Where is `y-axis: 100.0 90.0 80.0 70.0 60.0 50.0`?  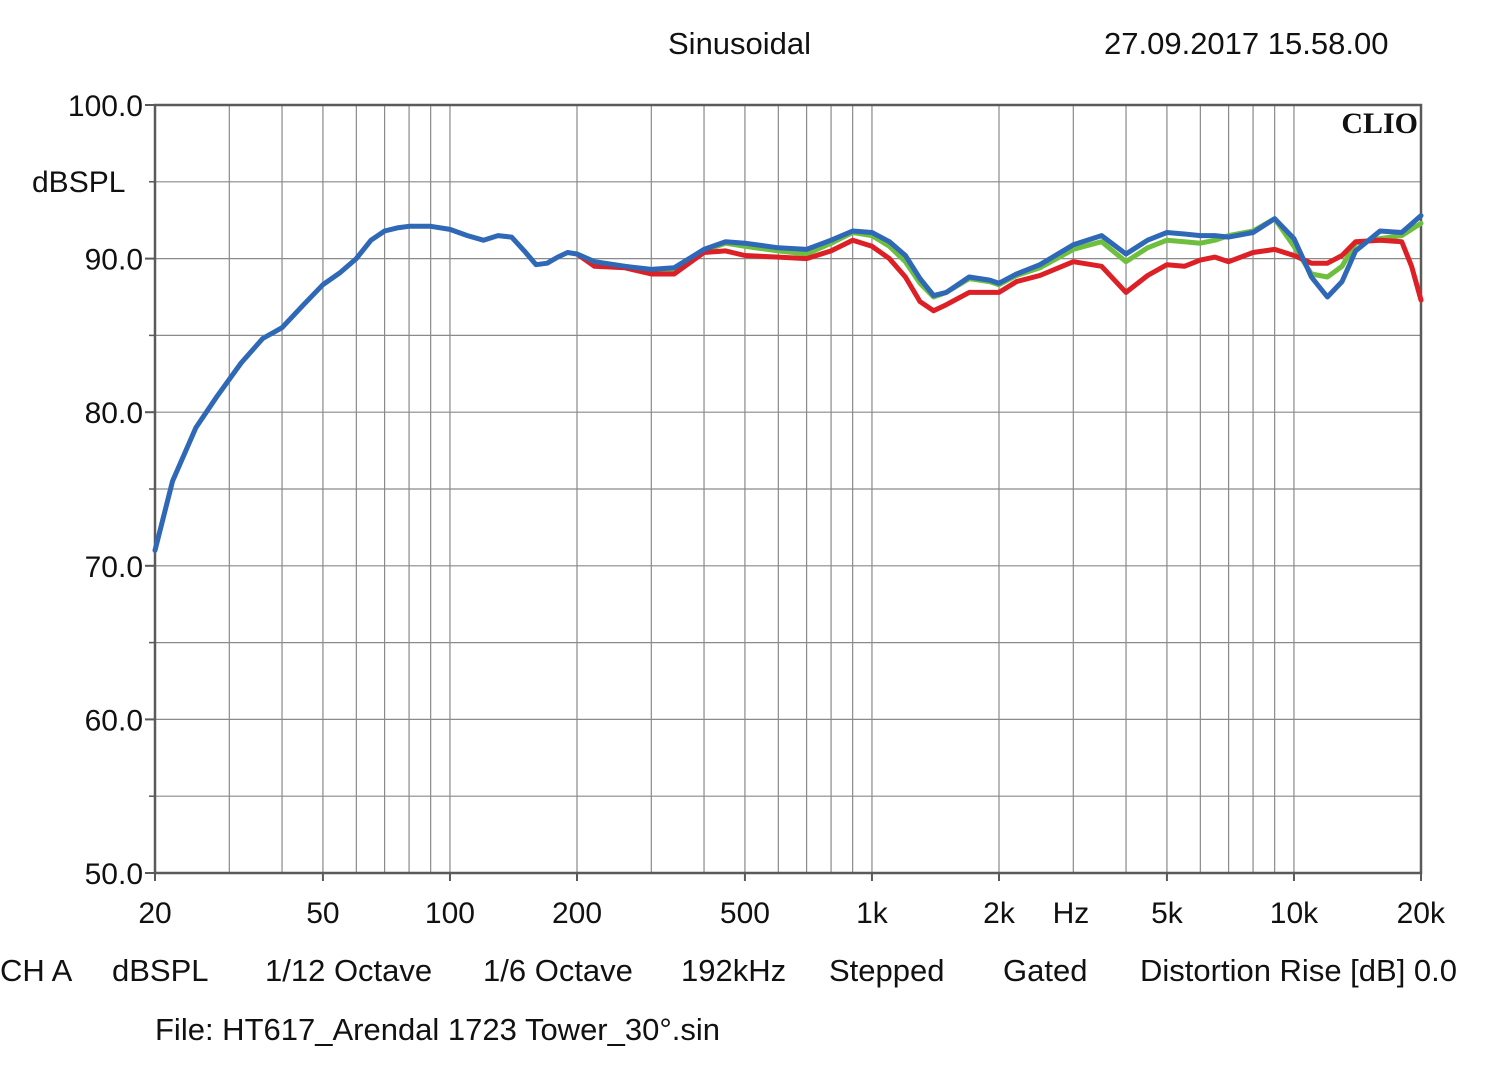
y-axis: 100.0 90.0 80.0 70.0 60.0 50.0 is located at coordinates (111, 490).